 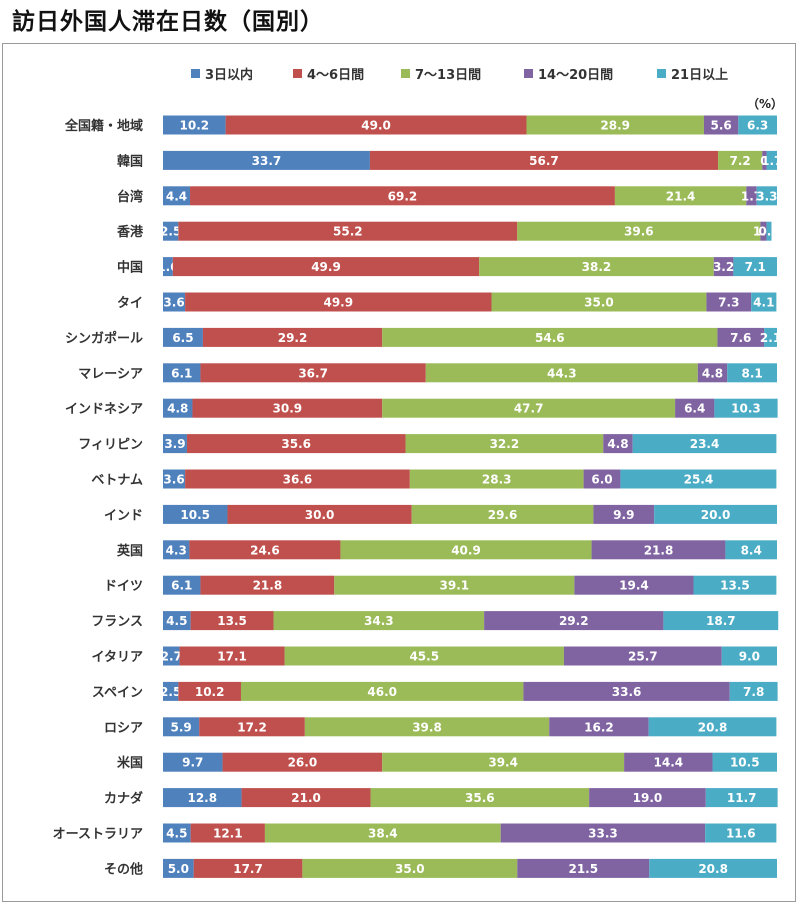 I want to click on data-label: 33.7, so click(x=267, y=161).